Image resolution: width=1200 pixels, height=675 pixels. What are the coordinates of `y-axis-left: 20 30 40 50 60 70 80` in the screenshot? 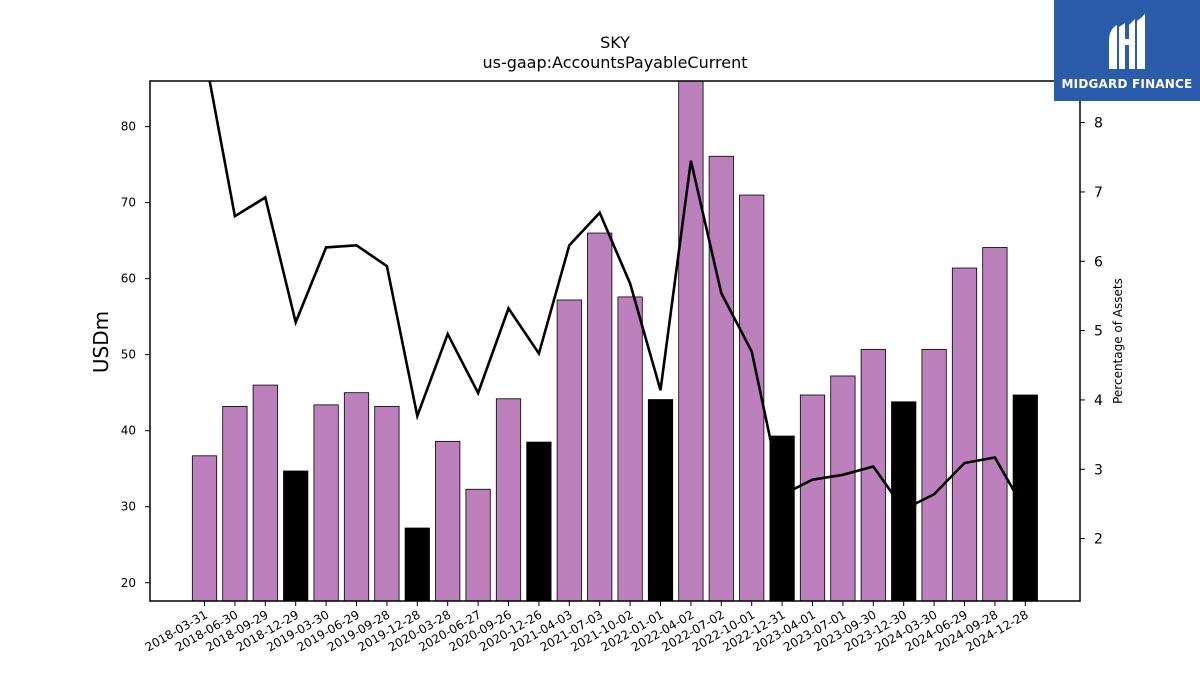 It's located at (135, 355).